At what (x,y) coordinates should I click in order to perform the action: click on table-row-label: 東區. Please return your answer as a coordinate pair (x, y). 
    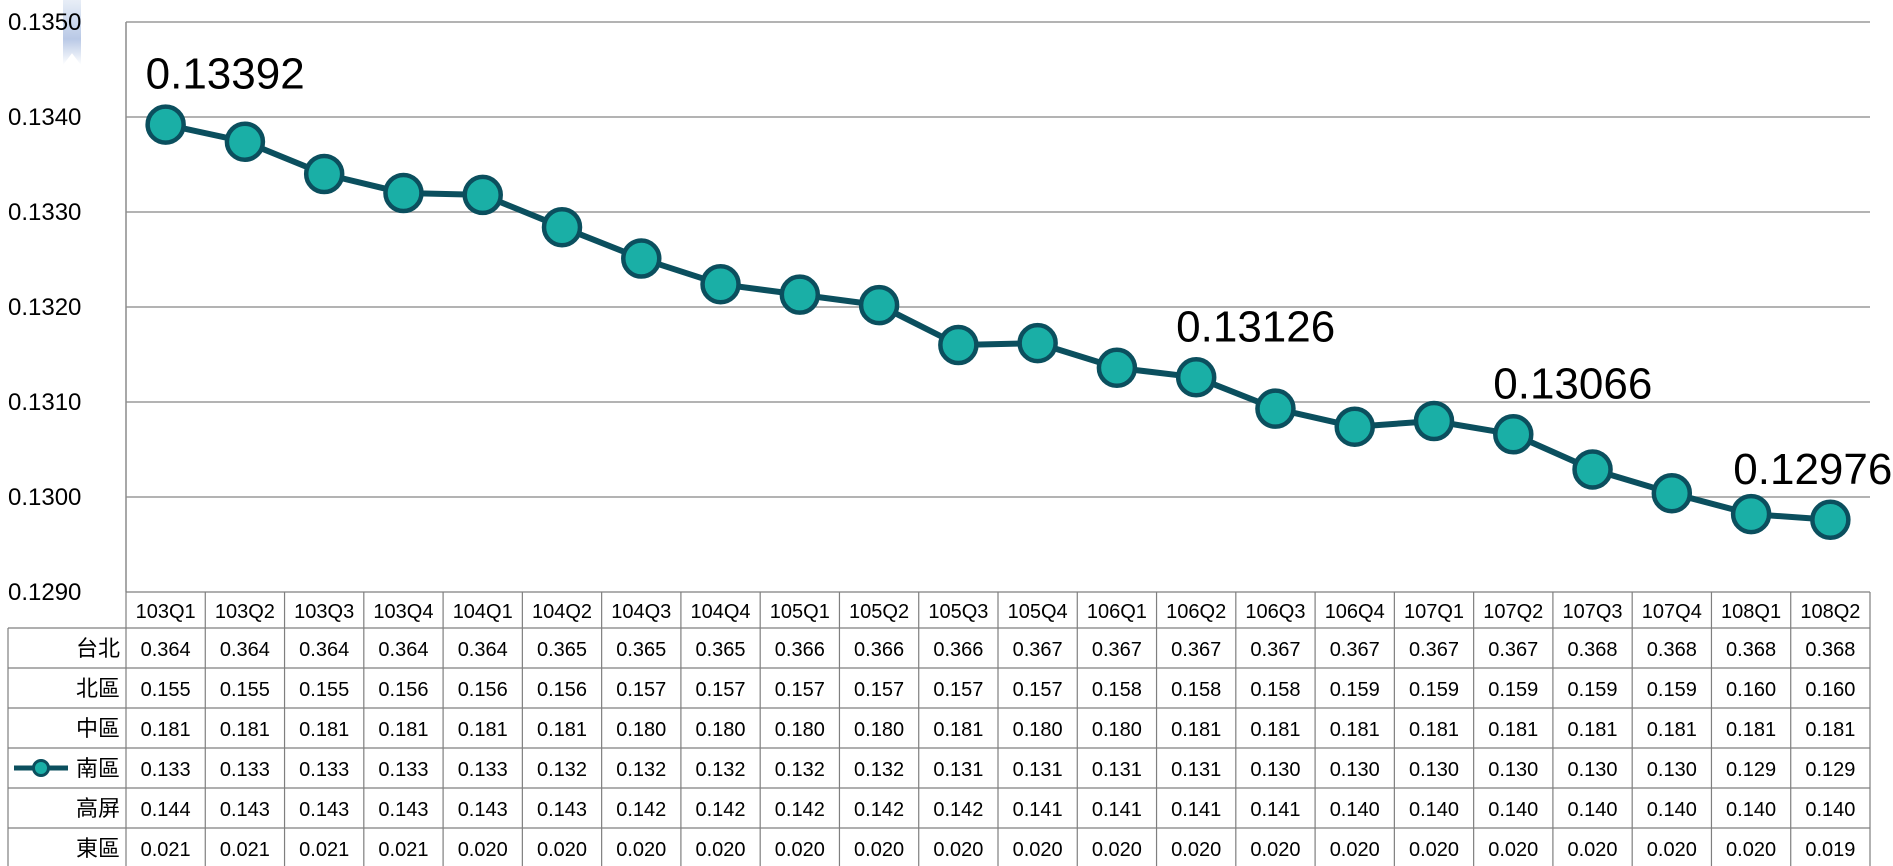
    Looking at the image, I should click on (98, 849).